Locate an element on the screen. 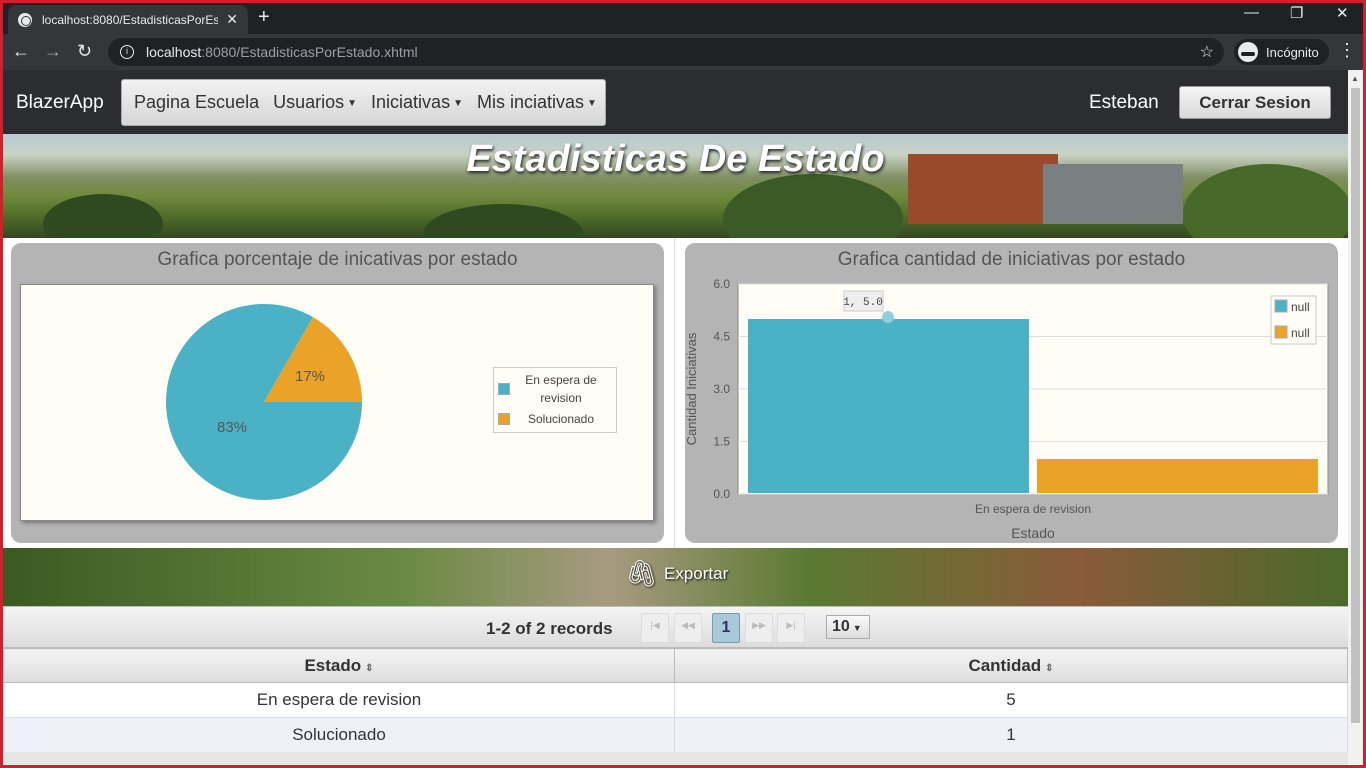 This screenshot has height=768, width=1366. forward-icon: → is located at coordinates (53, 51).